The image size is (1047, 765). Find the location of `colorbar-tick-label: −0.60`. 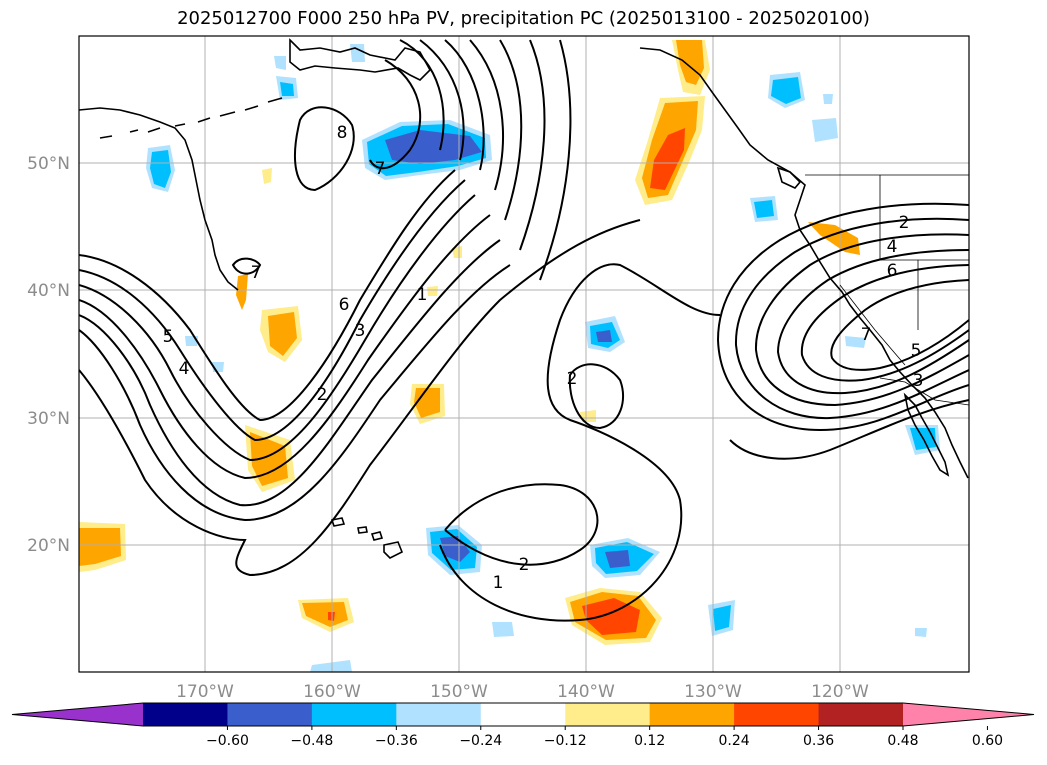

colorbar-tick-label: −0.60 is located at coordinates (227, 741).